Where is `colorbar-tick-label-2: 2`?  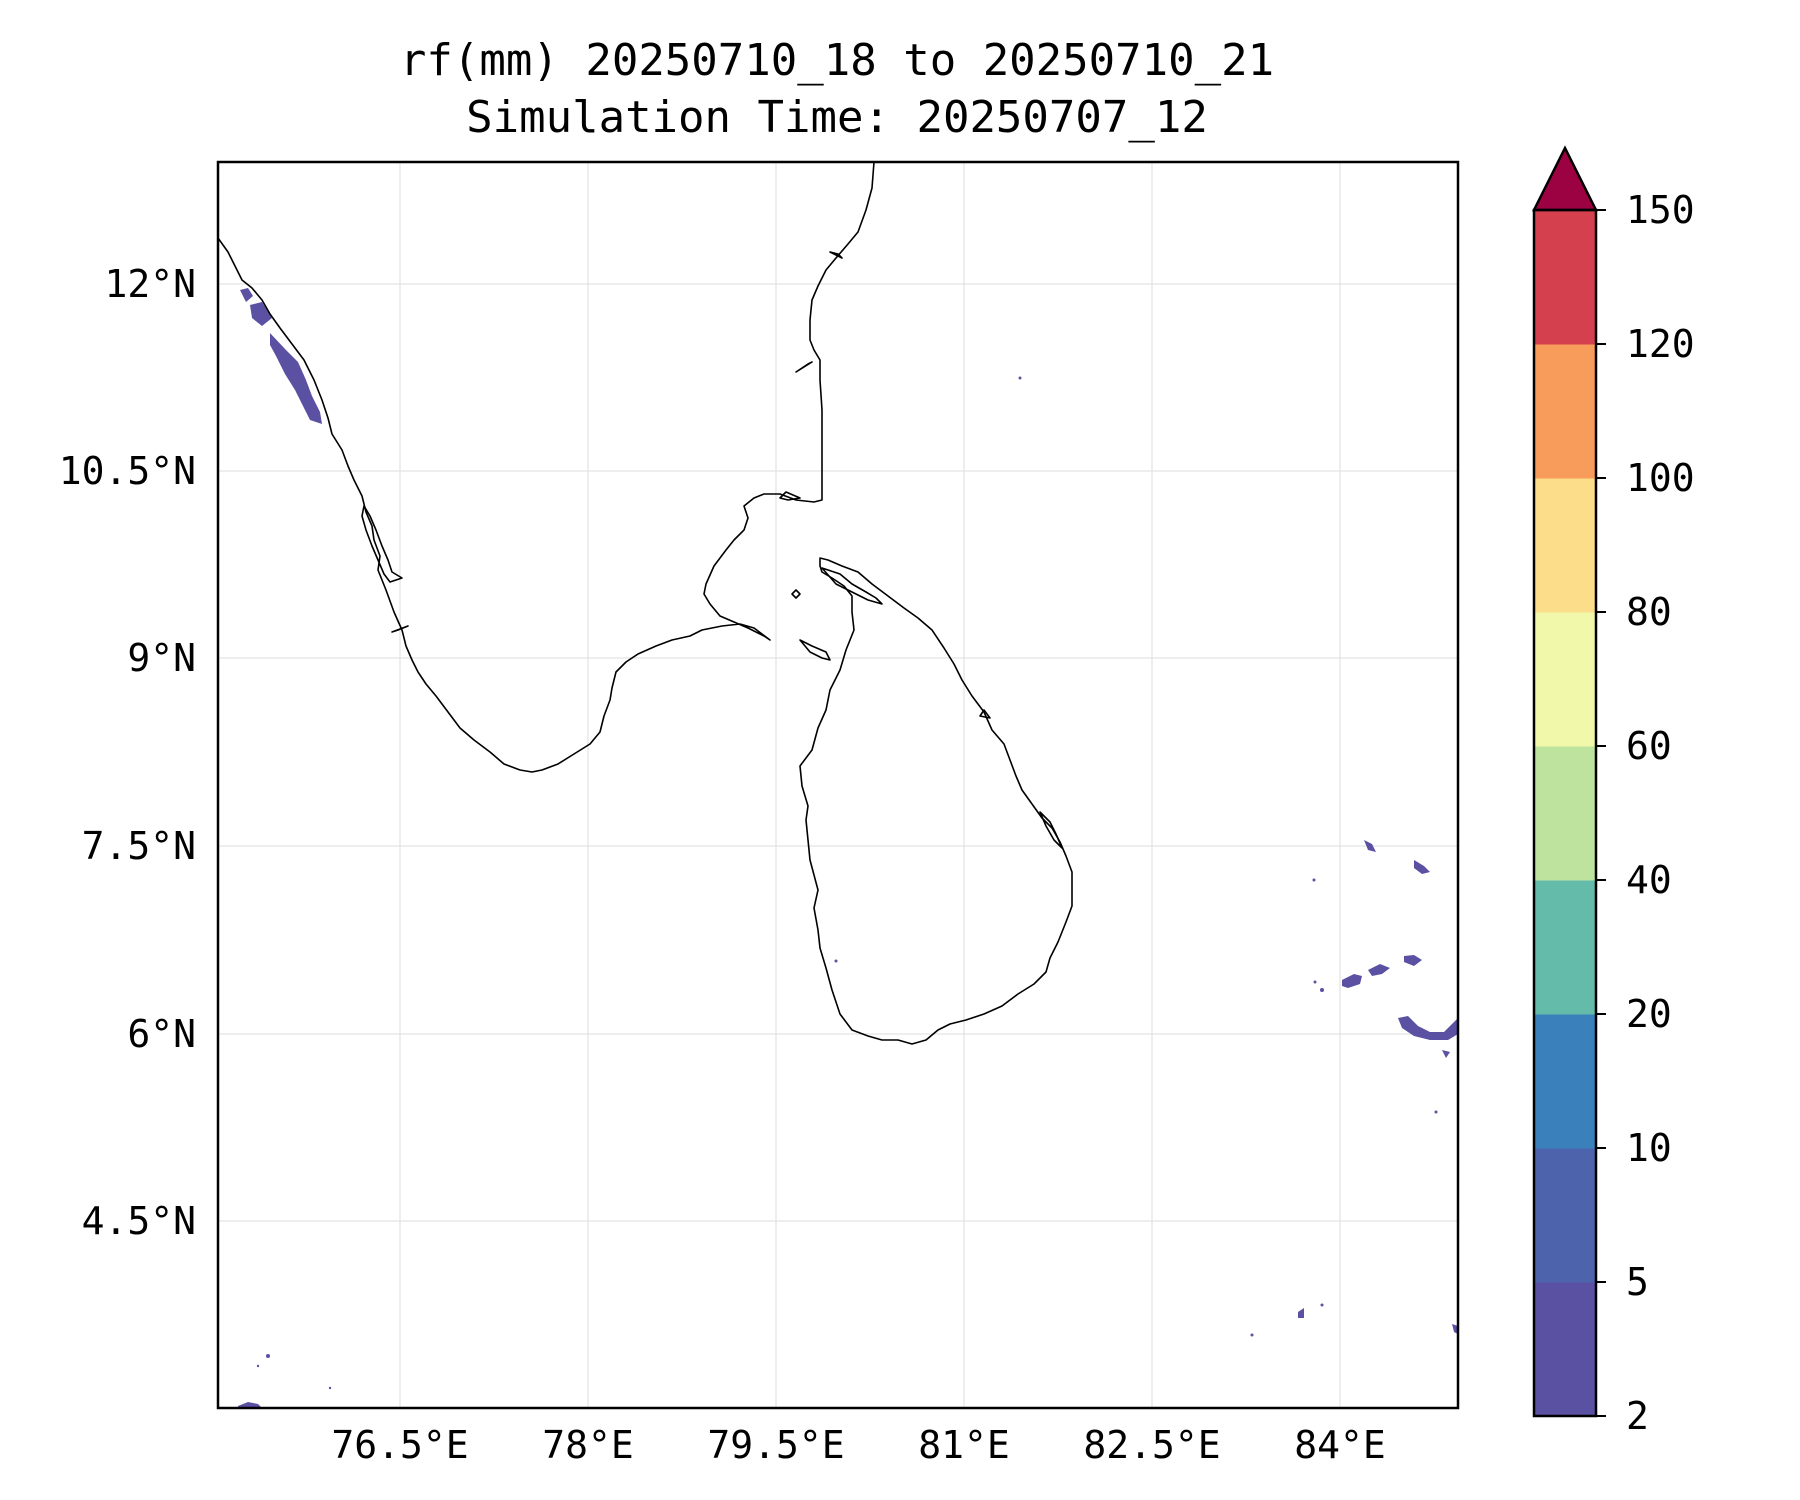
colorbar-tick-label-2: 2 is located at coordinates (1637, 1416).